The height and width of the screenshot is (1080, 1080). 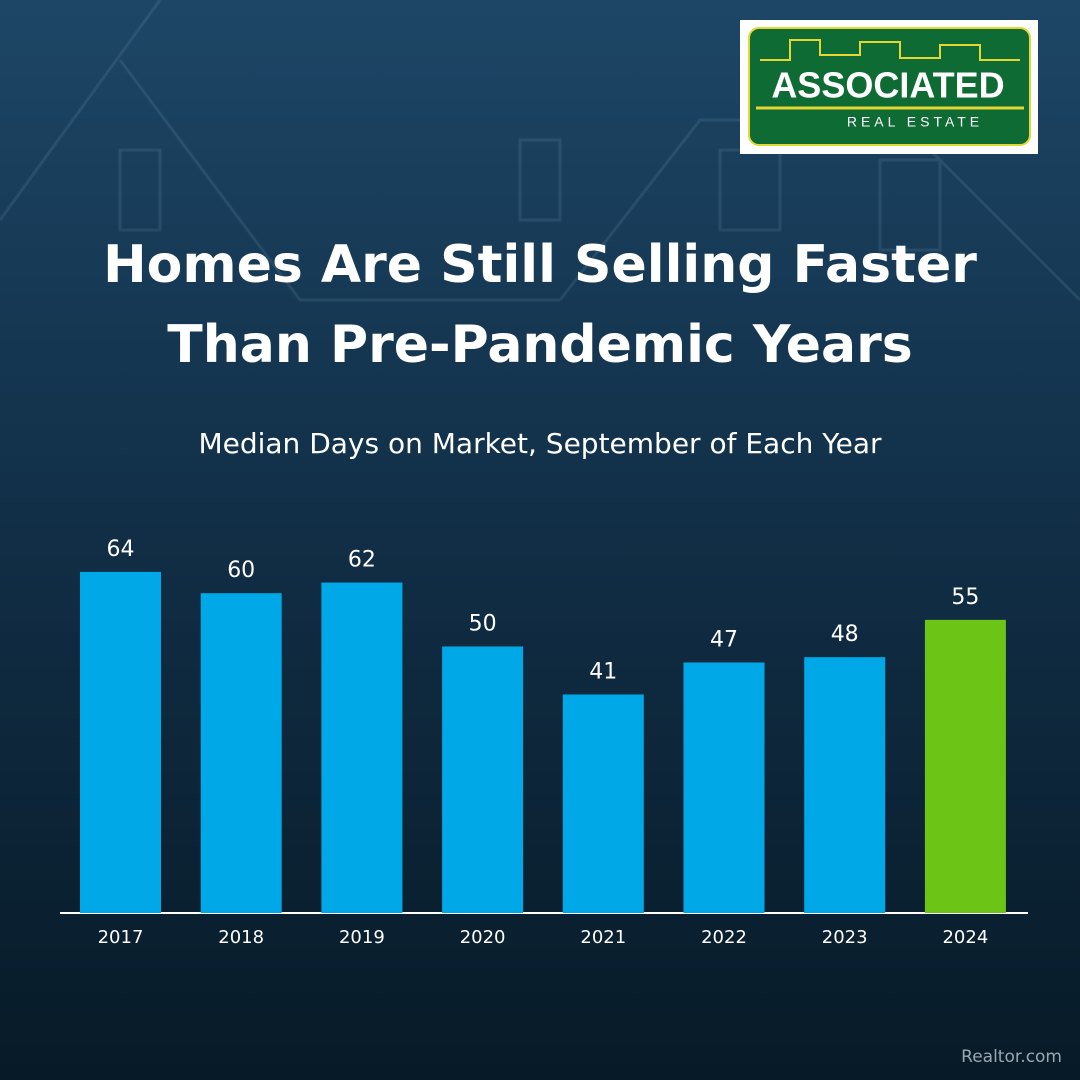 I want to click on source: Realtor.com, so click(x=1011, y=1057).